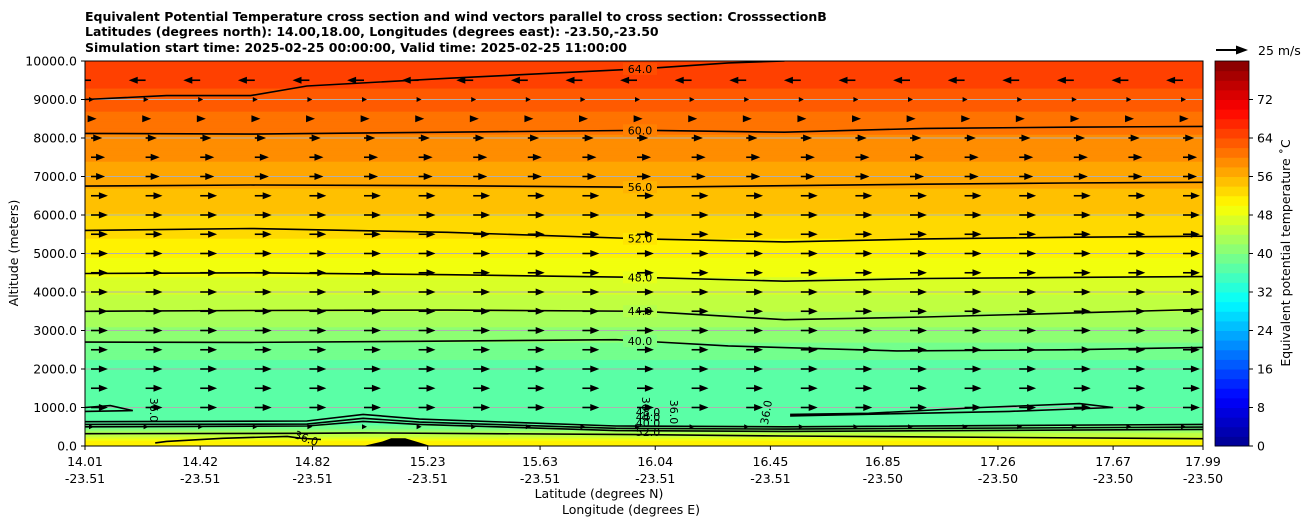 The image size is (1308, 526). Describe the element at coordinates (540, 478) in the screenshot. I see `x-tick-label-lon: -23.51` at that location.